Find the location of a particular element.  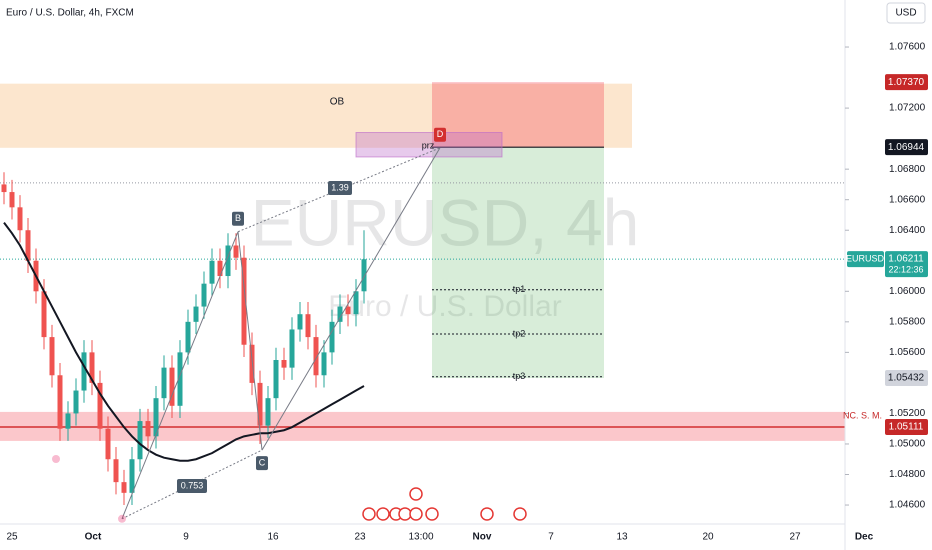

y-tick-label: 1.05800 is located at coordinates (907, 321).